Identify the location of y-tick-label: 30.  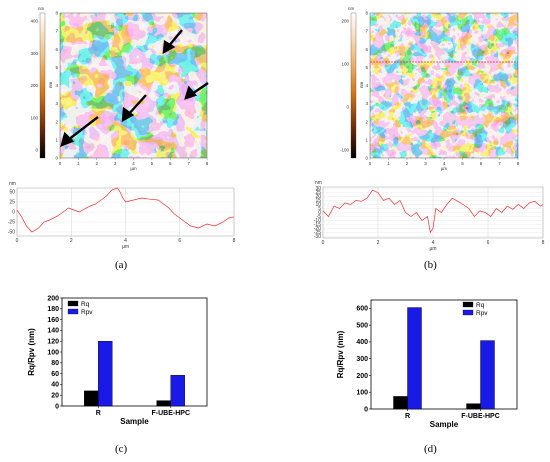
(318, 189).